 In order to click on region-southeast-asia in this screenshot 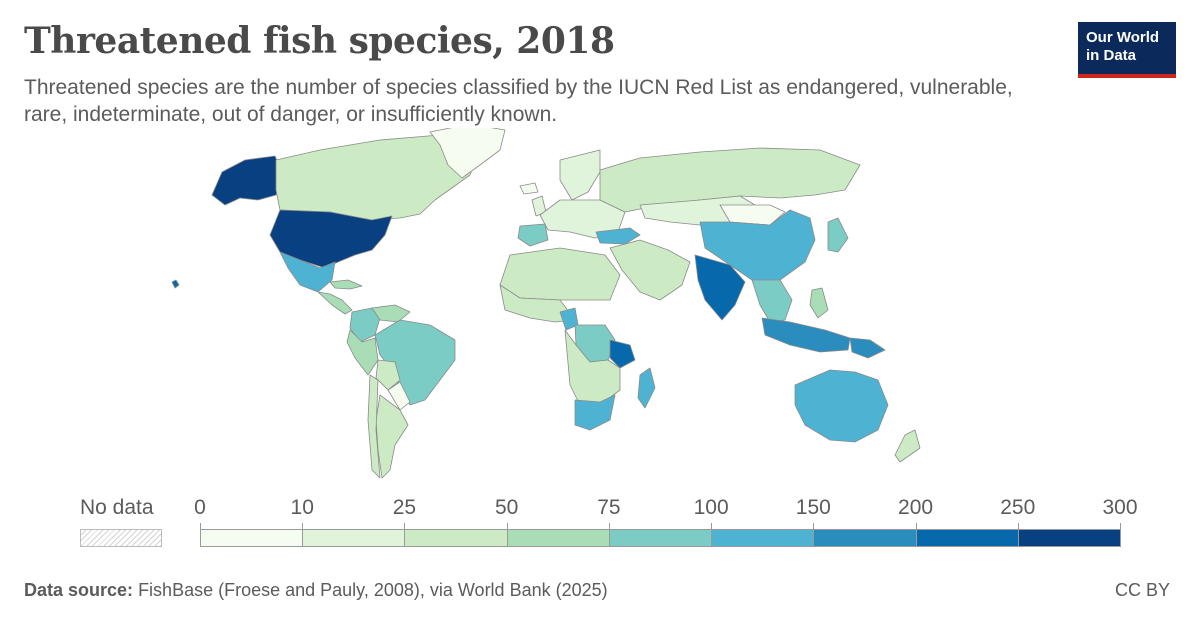, I will do `click(772, 301)`.